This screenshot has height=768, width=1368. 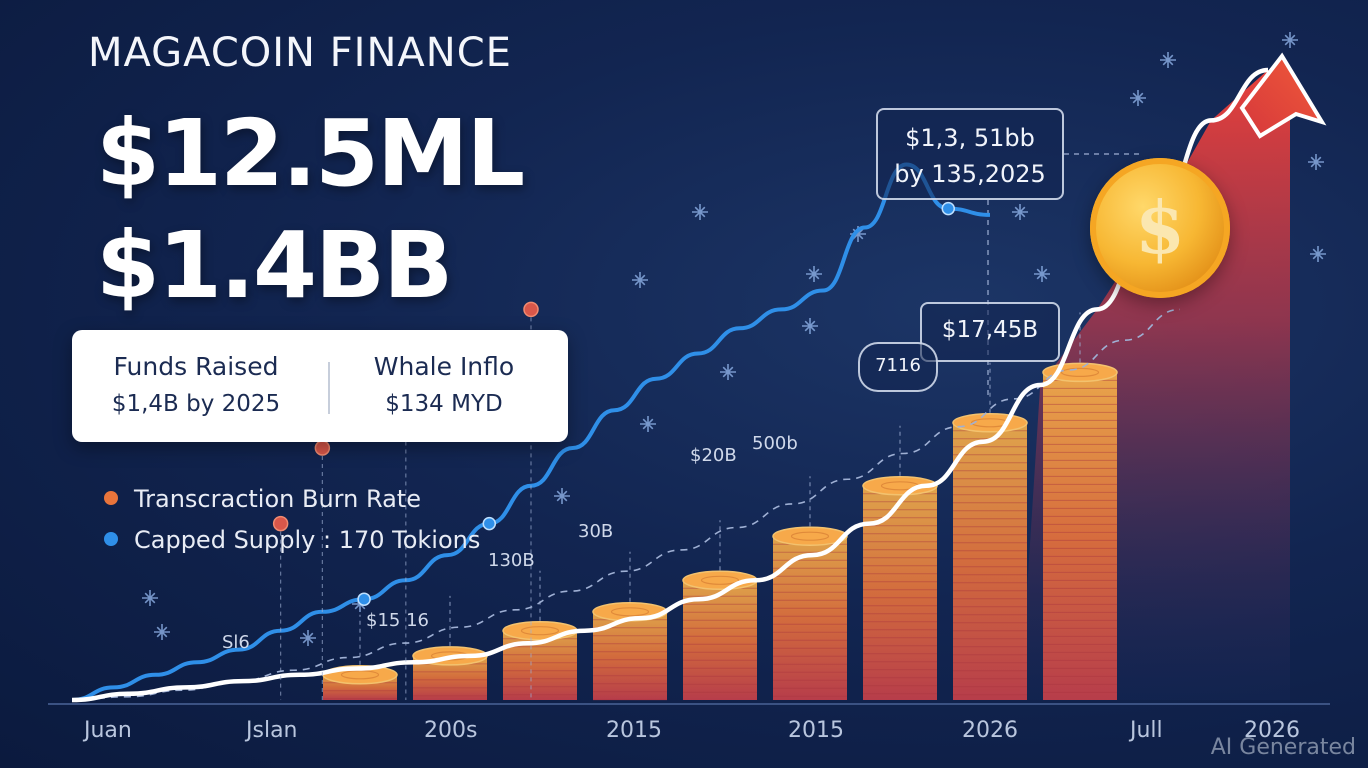 I want to click on callout-top-line1: $1,3, 51bb, so click(x=970, y=138).